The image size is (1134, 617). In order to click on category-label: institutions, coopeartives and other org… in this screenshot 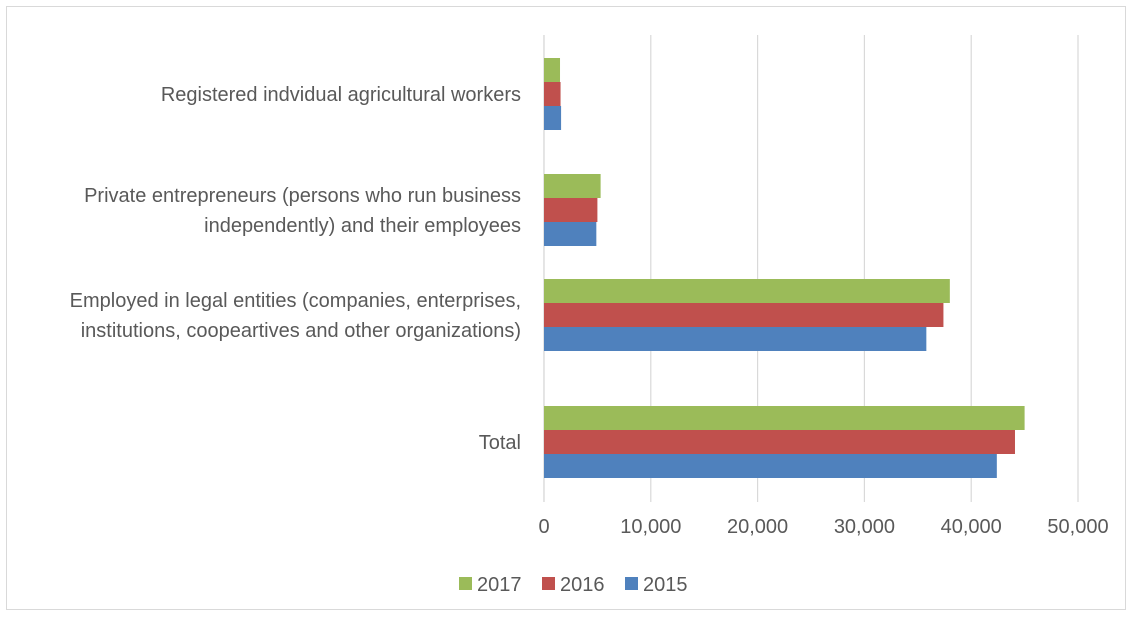, I will do `click(301, 331)`.